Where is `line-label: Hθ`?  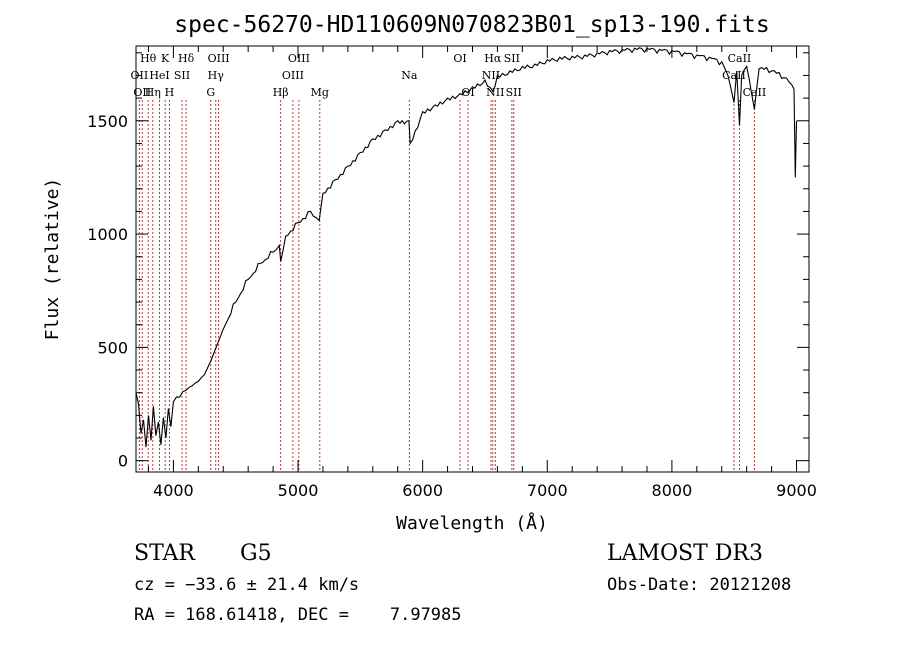 line-label: Hθ is located at coordinates (148, 58).